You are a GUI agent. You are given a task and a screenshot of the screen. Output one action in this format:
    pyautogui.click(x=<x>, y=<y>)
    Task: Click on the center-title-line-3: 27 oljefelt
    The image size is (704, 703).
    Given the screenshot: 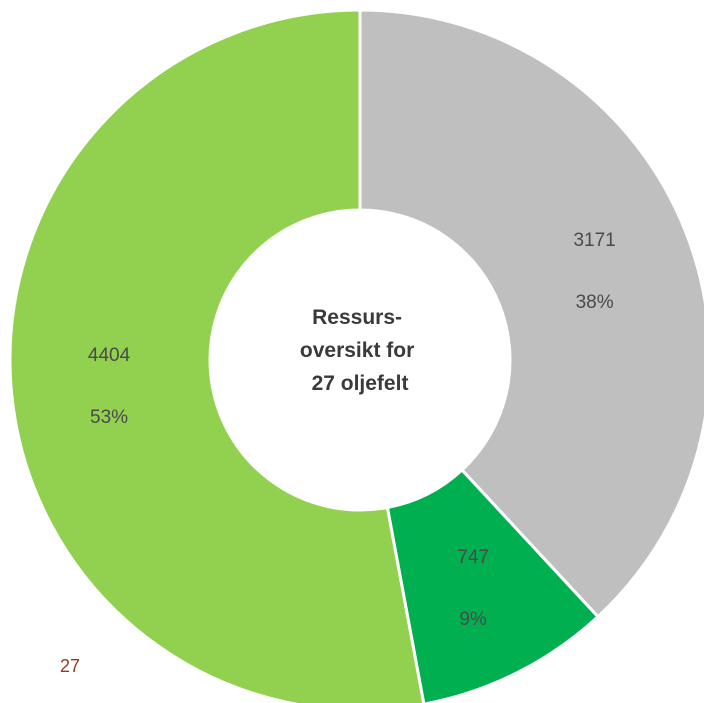 What is the action you would take?
    pyautogui.click(x=360, y=383)
    